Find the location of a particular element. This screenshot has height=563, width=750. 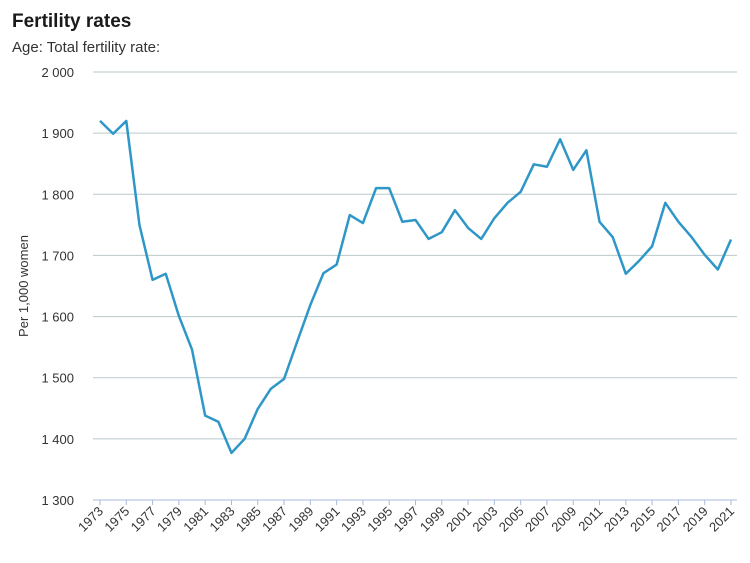

x-tick-label: 1993 is located at coordinates (353, 519).